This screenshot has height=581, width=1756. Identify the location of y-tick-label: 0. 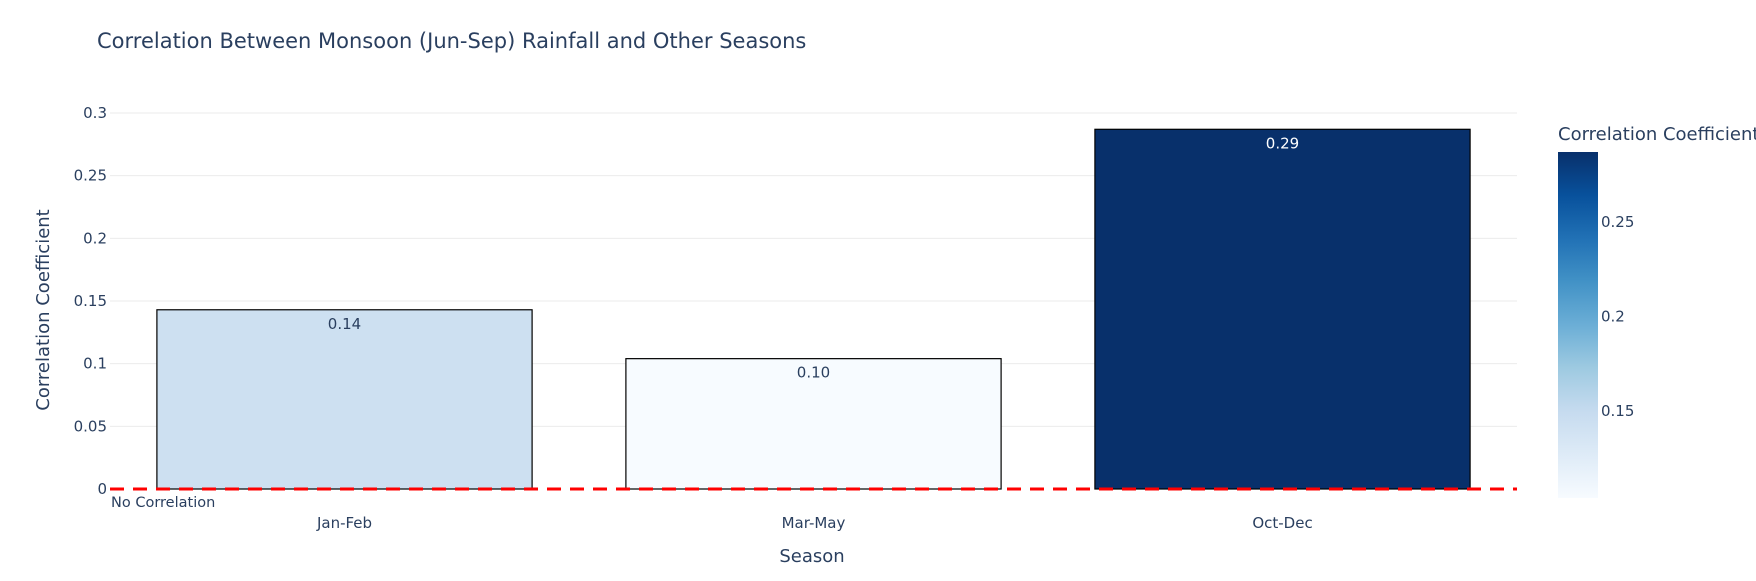
(102, 489).